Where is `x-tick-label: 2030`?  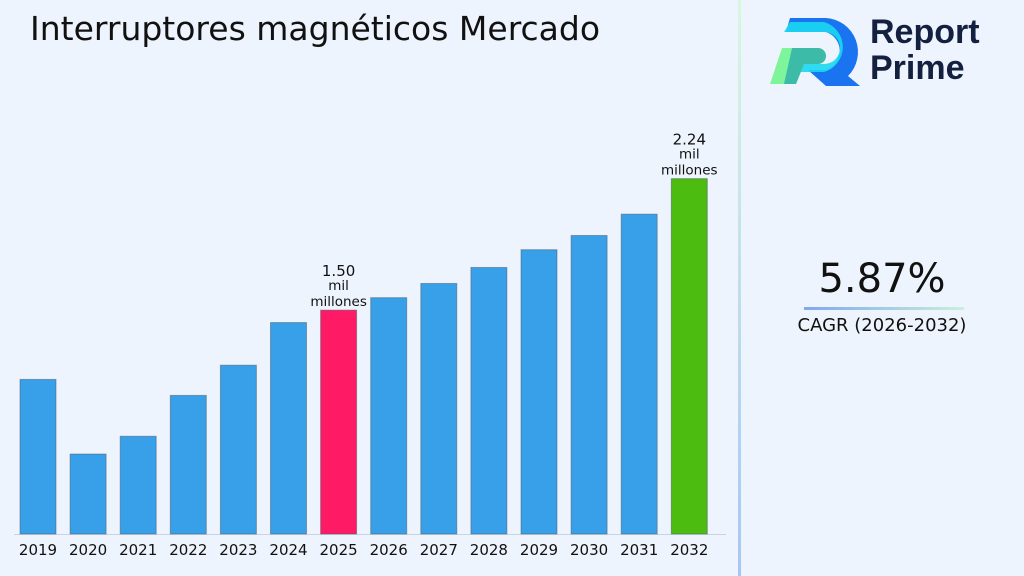 x-tick-label: 2030 is located at coordinates (589, 550).